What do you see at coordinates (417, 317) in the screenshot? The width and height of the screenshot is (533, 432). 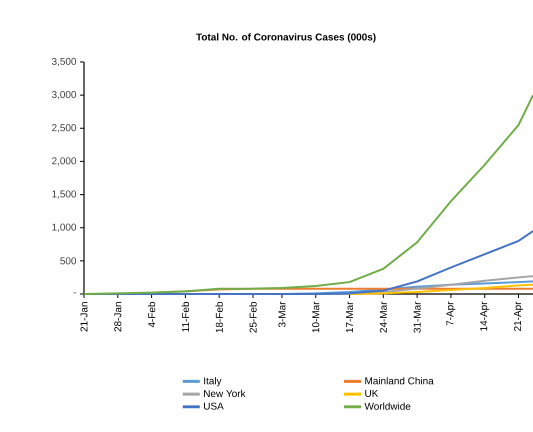 I see `x-tick-label: 31-Mar` at bounding box center [417, 317].